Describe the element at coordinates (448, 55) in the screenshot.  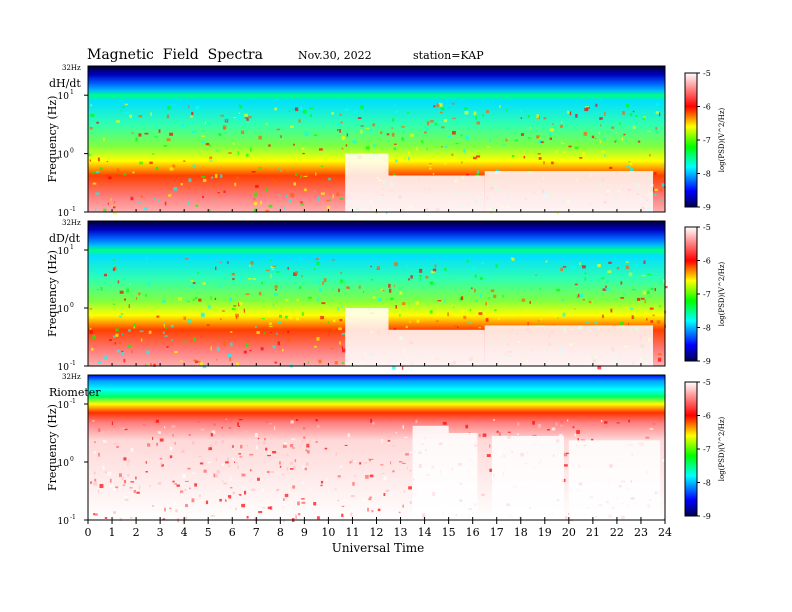
I see `station-label: station=KAP` at that location.